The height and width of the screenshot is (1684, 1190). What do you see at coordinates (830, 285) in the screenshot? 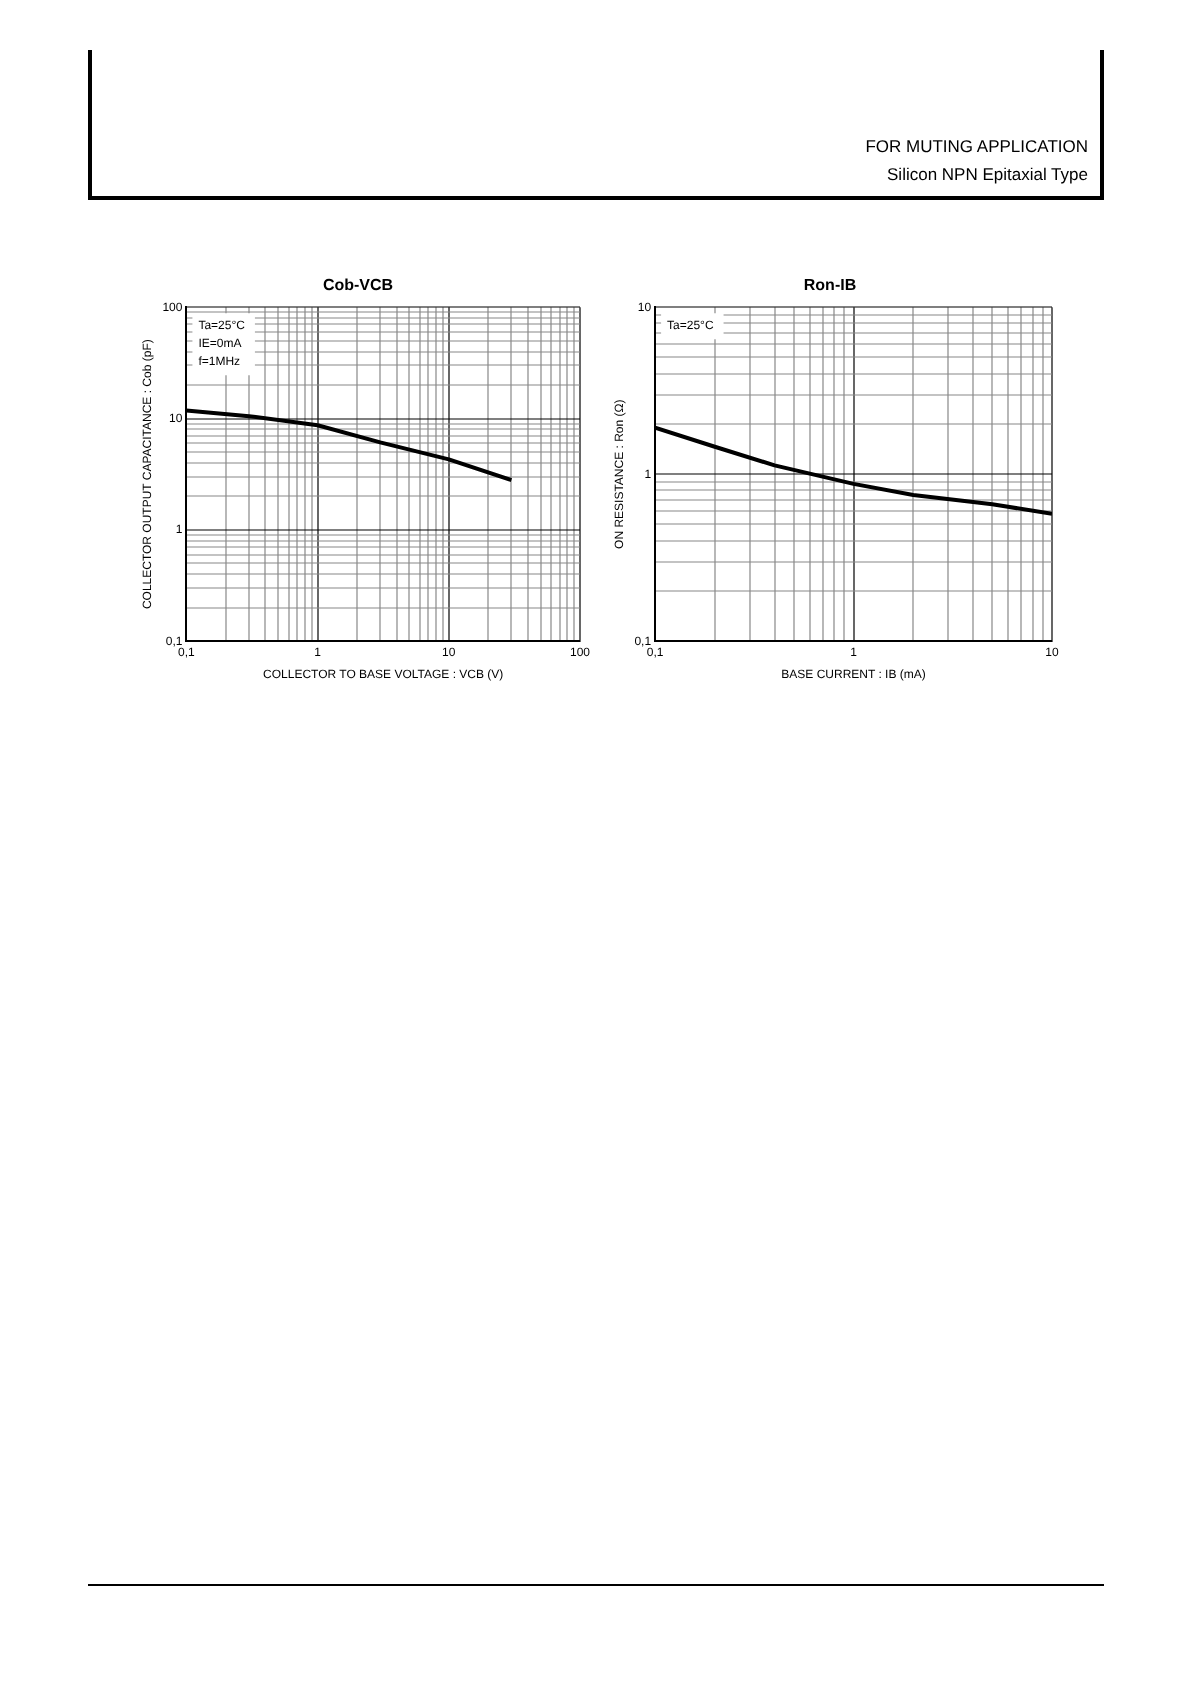
I see `chart-title: Ron-IB` at bounding box center [830, 285].